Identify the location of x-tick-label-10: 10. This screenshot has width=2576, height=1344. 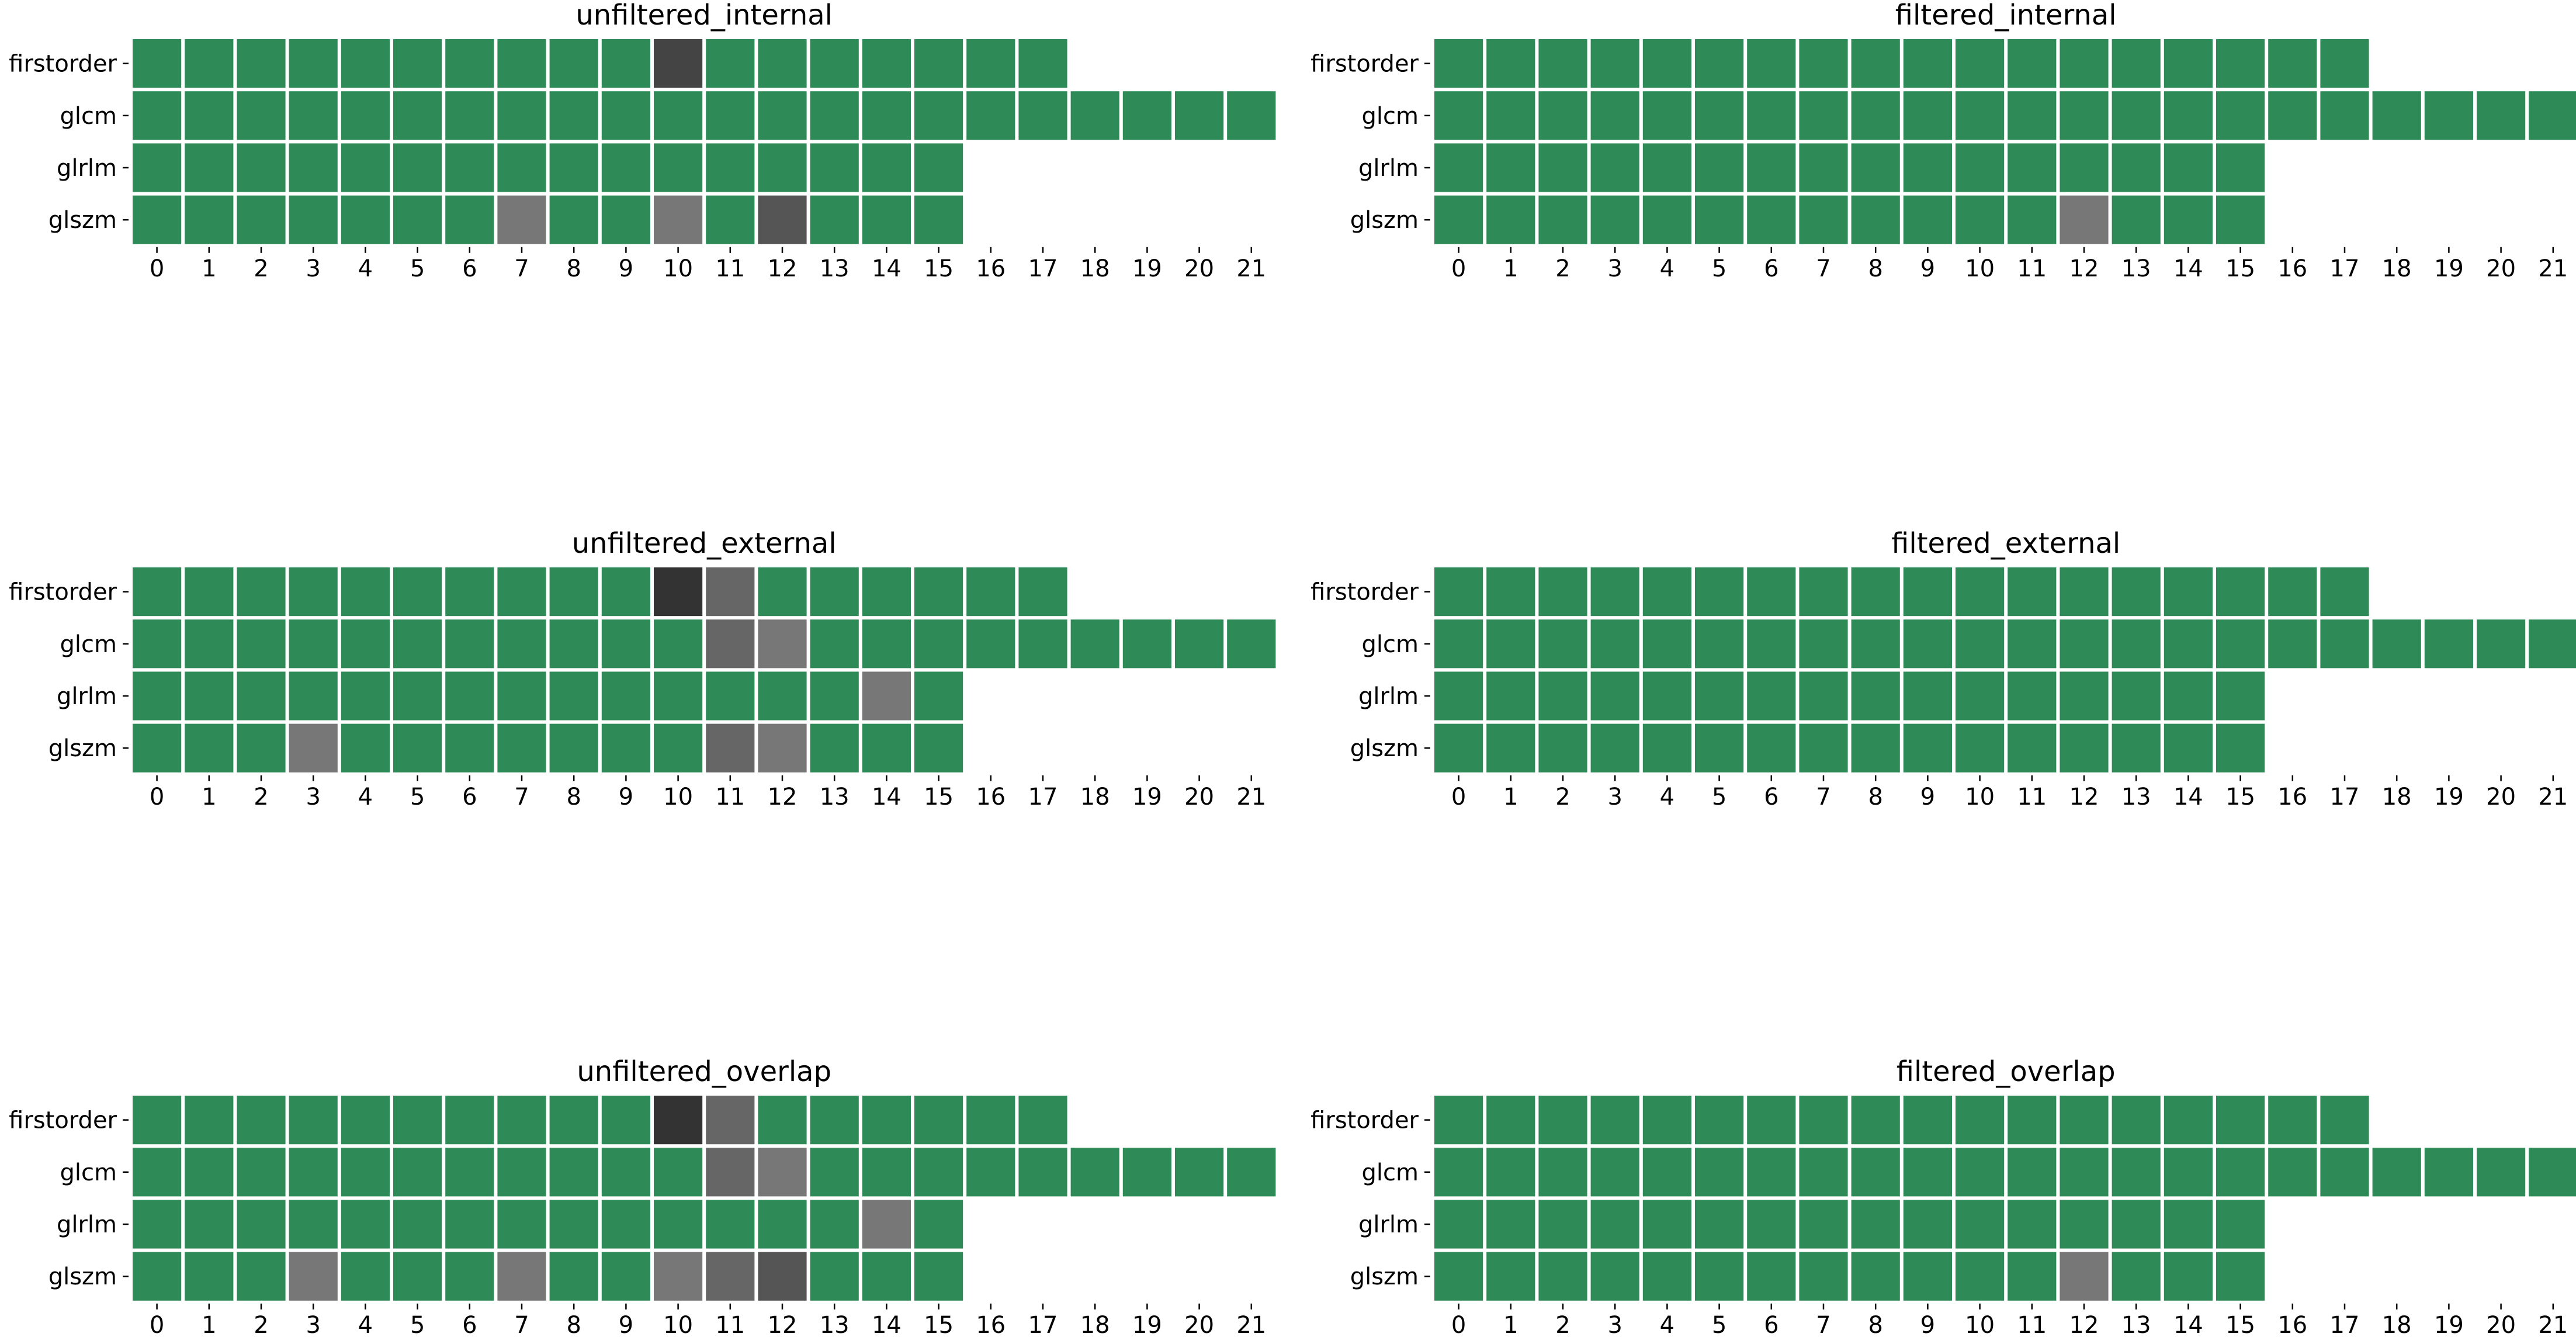
(1980, 268).